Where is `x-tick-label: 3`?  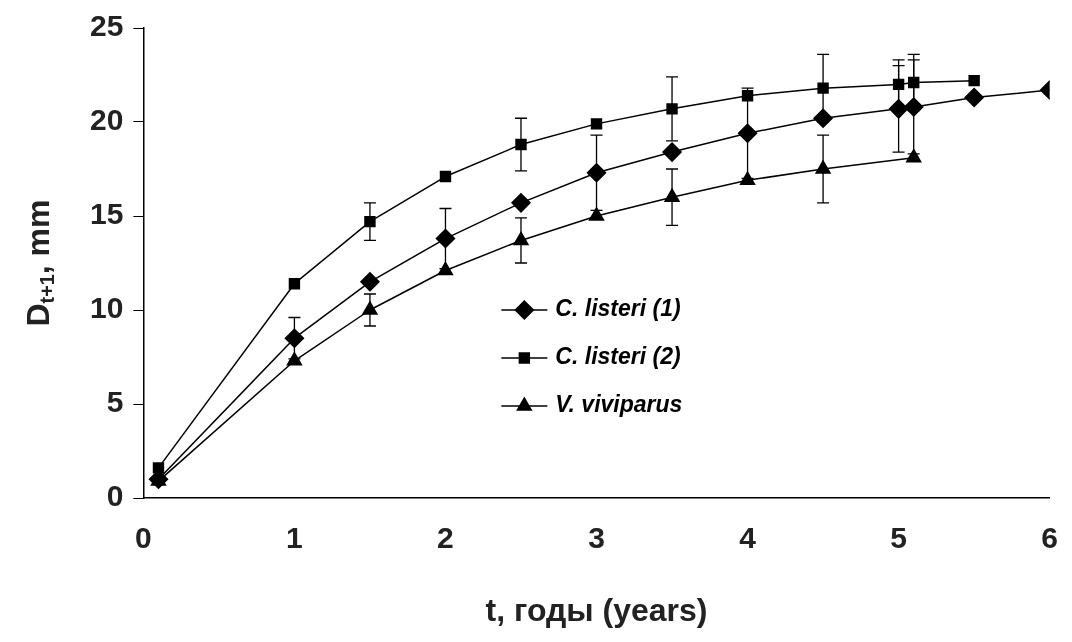 x-tick-label: 3 is located at coordinates (596, 538).